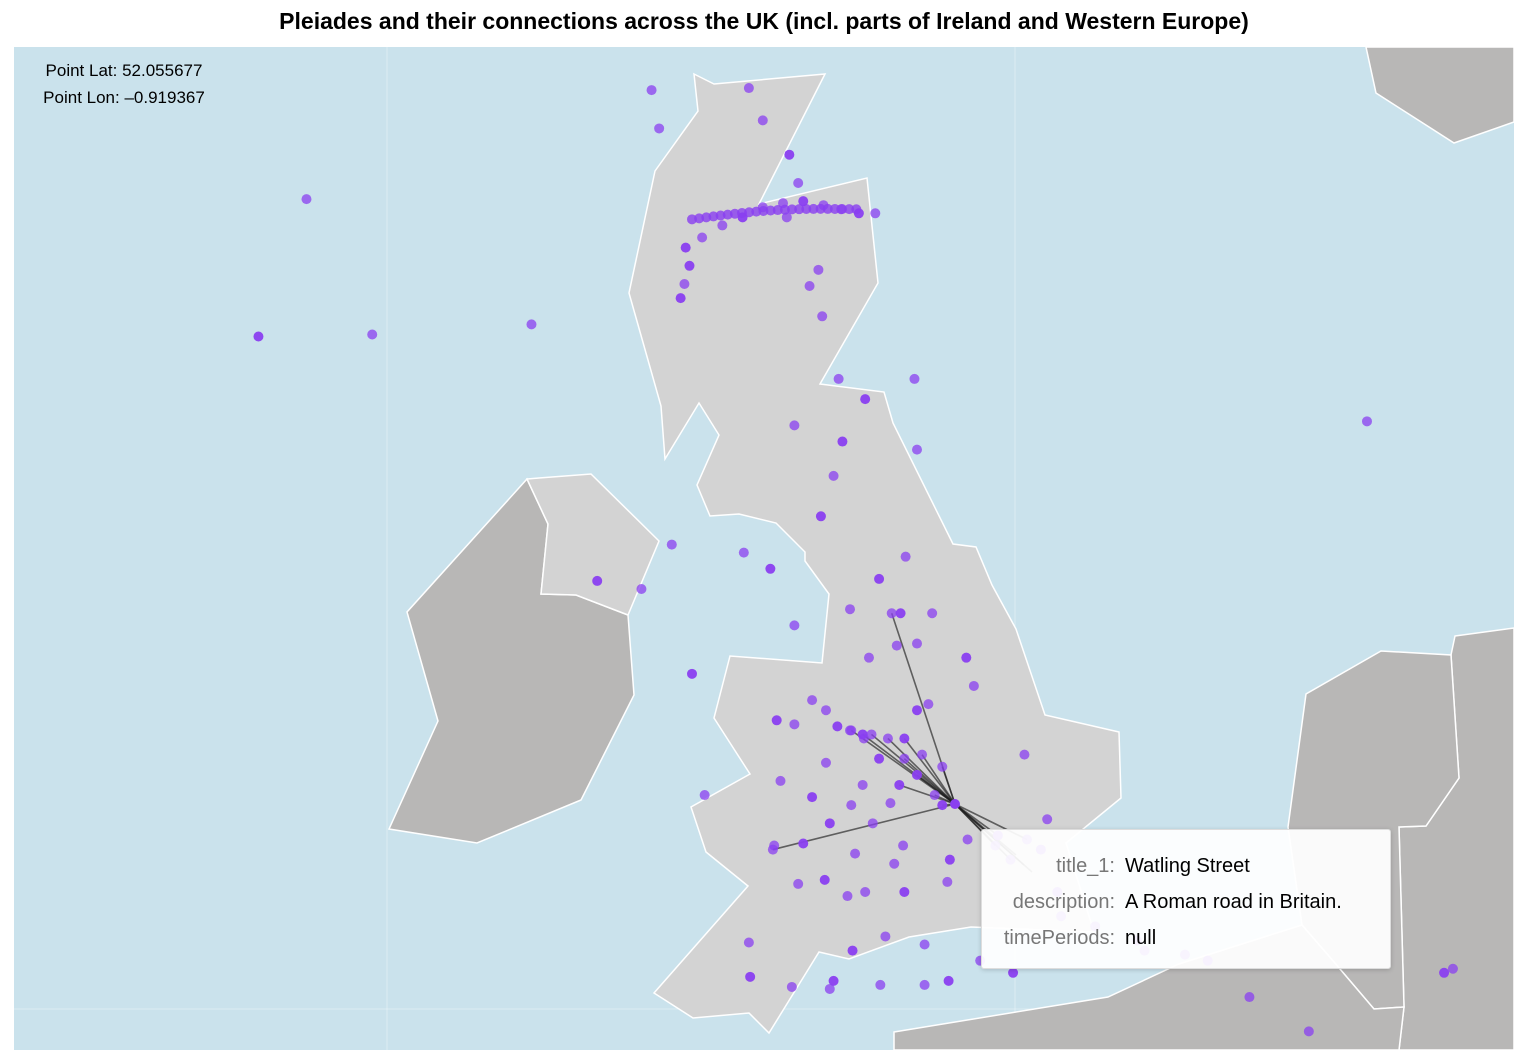 The height and width of the screenshot is (1062, 1528). What do you see at coordinates (955, 804) in the screenshot?
I see `hovered-point` at bounding box center [955, 804].